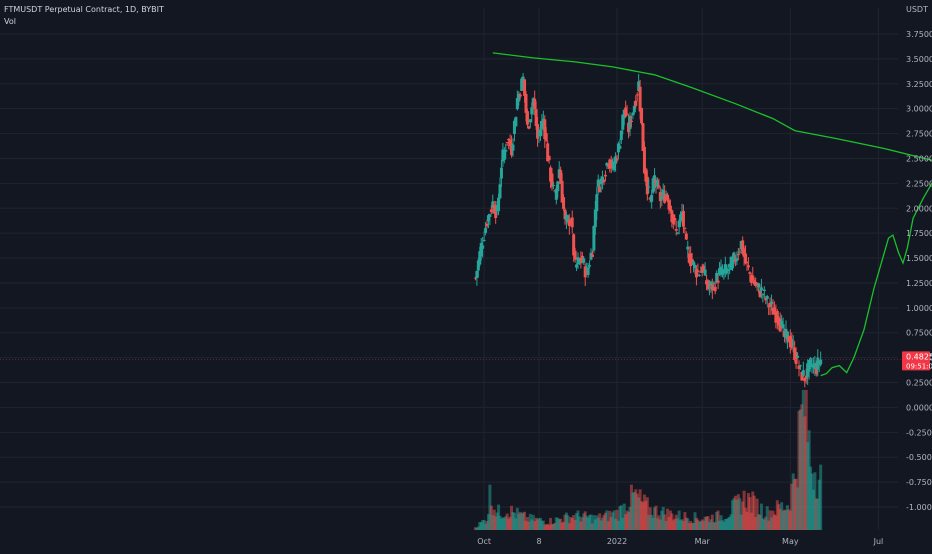 The image size is (932, 554). What do you see at coordinates (484, 541) in the screenshot?
I see `x-tick-label: Oct` at bounding box center [484, 541].